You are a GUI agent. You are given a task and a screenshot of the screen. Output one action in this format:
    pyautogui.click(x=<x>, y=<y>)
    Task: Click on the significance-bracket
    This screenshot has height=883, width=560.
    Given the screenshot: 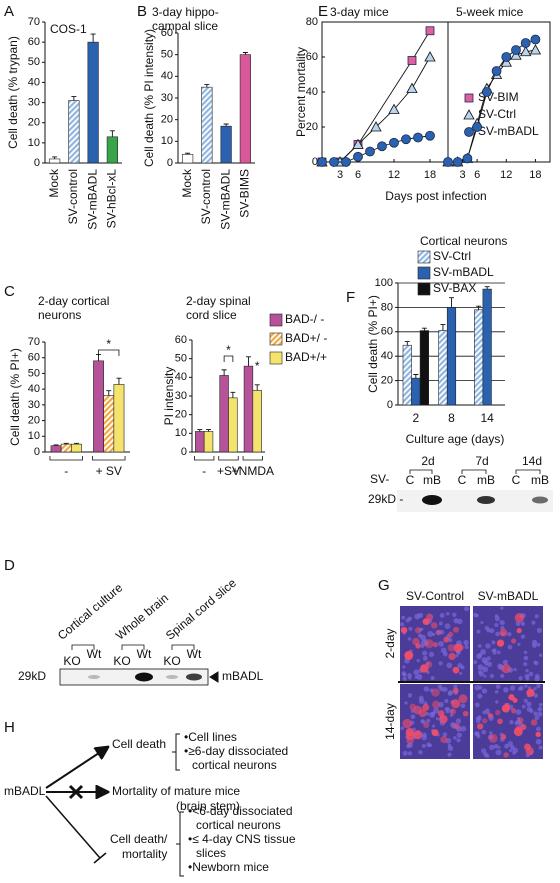 What is the action you would take?
    pyautogui.click(x=228, y=358)
    